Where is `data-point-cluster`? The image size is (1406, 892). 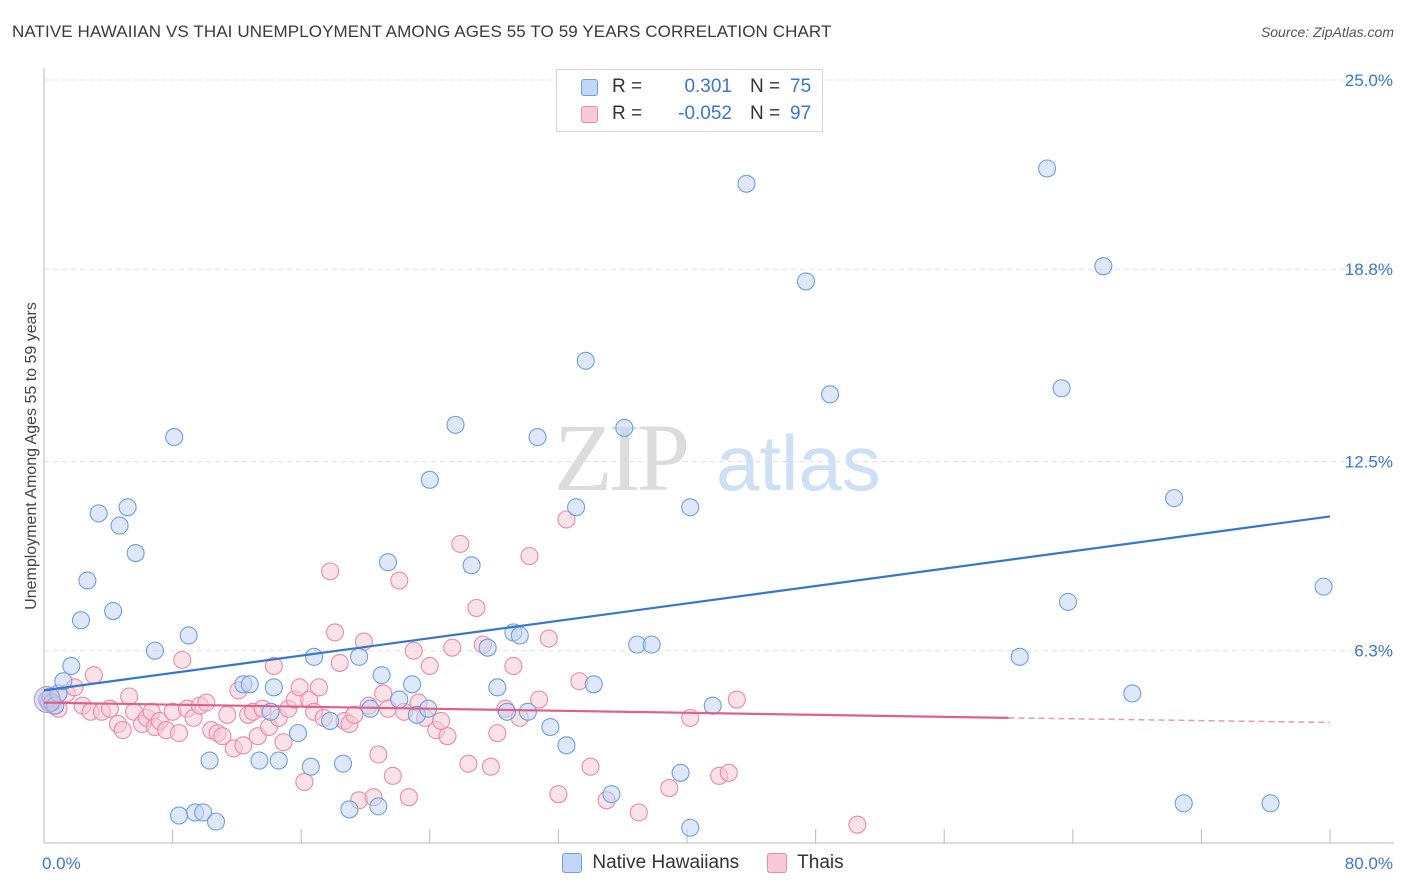 data-point-cluster is located at coordinates (47, 700).